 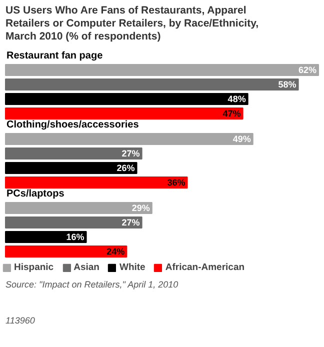 I want to click on legend-label: White, so click(x=132, y=267).